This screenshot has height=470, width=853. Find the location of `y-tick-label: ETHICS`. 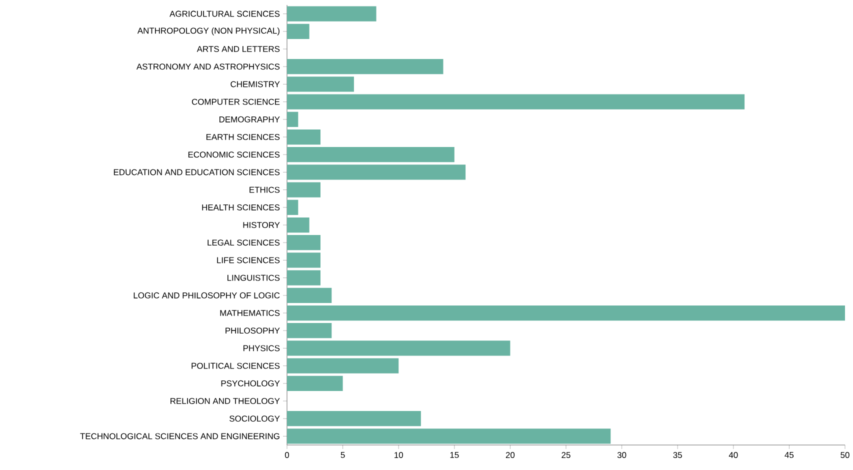

y-tick-label: ETHICS is located at coordinates (265, 189).